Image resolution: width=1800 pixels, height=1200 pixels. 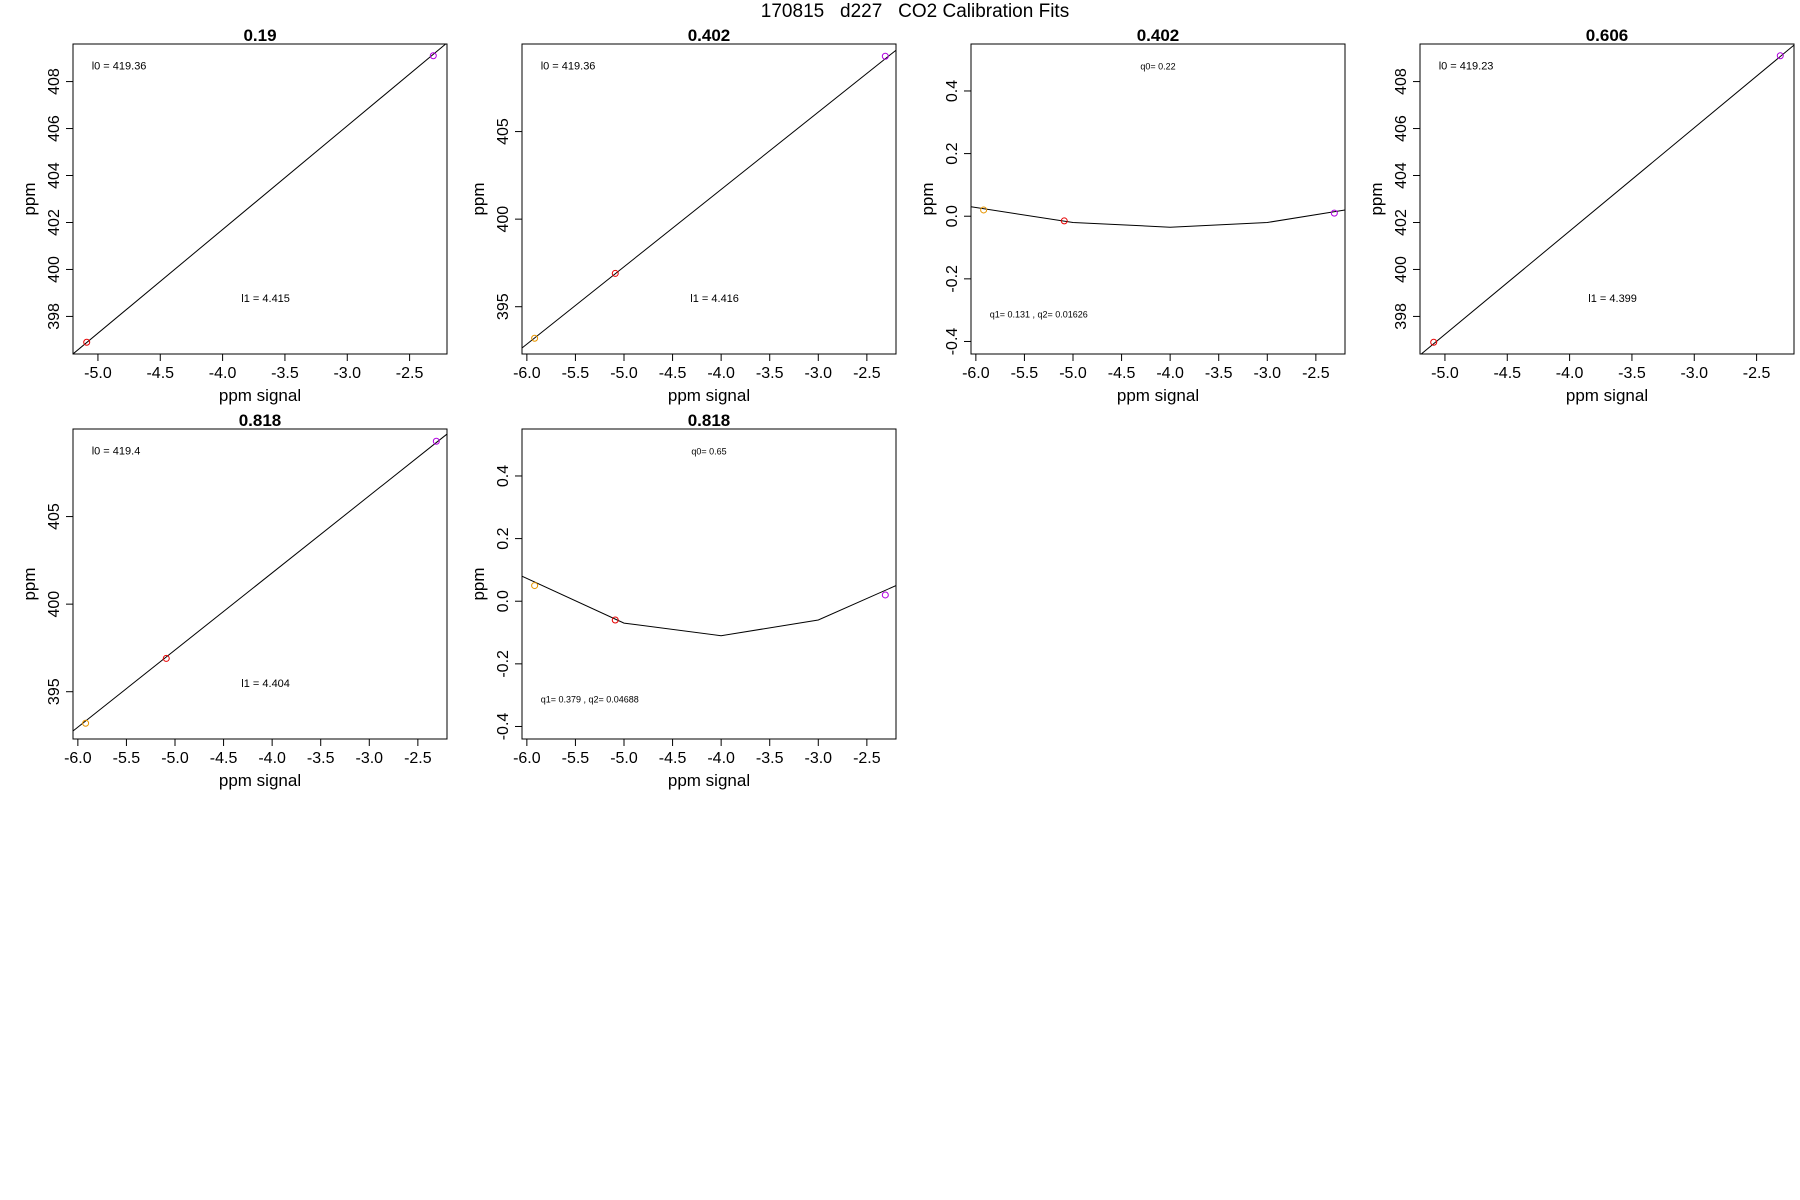 I want to click on annotation-label: l1 = 4.404, so click(x=265, y=684).